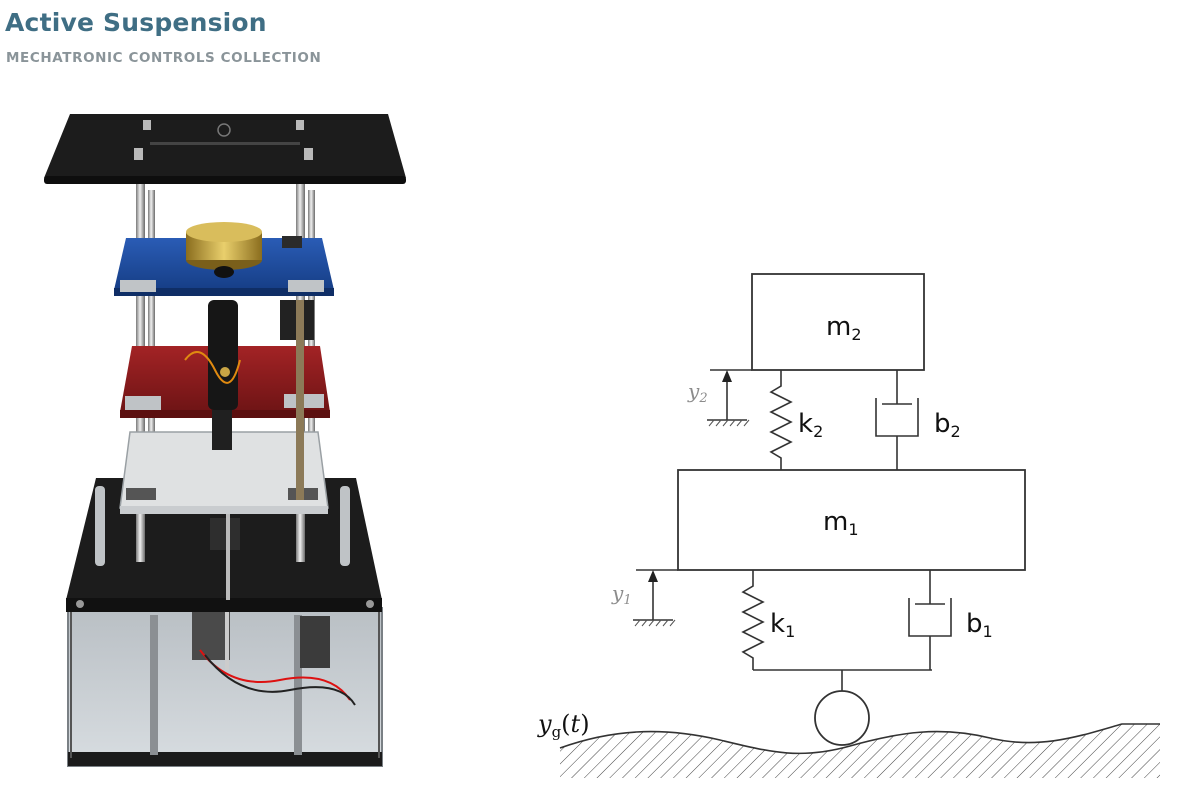 Image resolution: width=1202 pixels, height=792 pixels. What do you see at coordinates (563, 725) in the screenshot?
I see `label-yg: yg(t)` at bounding box center [563, 725].